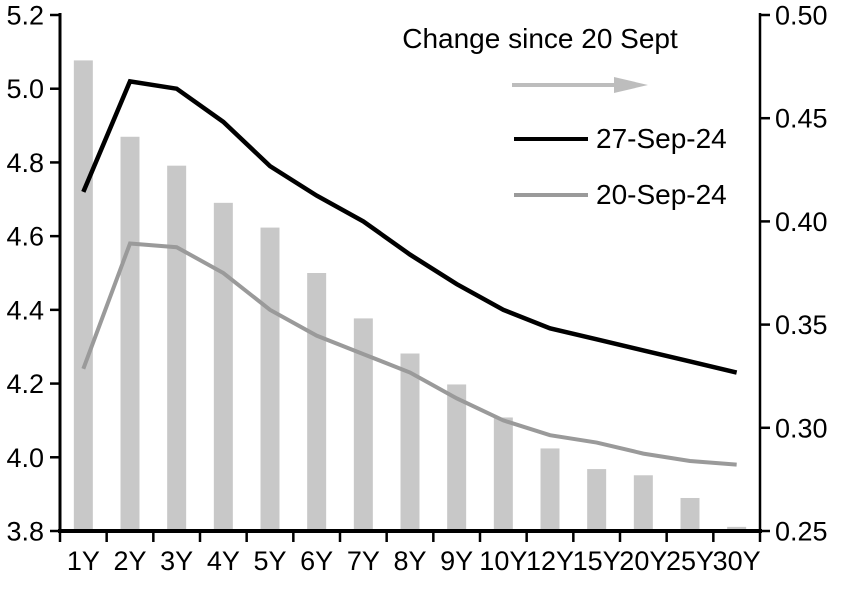  What do you see at coordinates (269, 561) in the screenshot?
I see `x-label-5Y: 5Y` at bounding box center [269, 561].